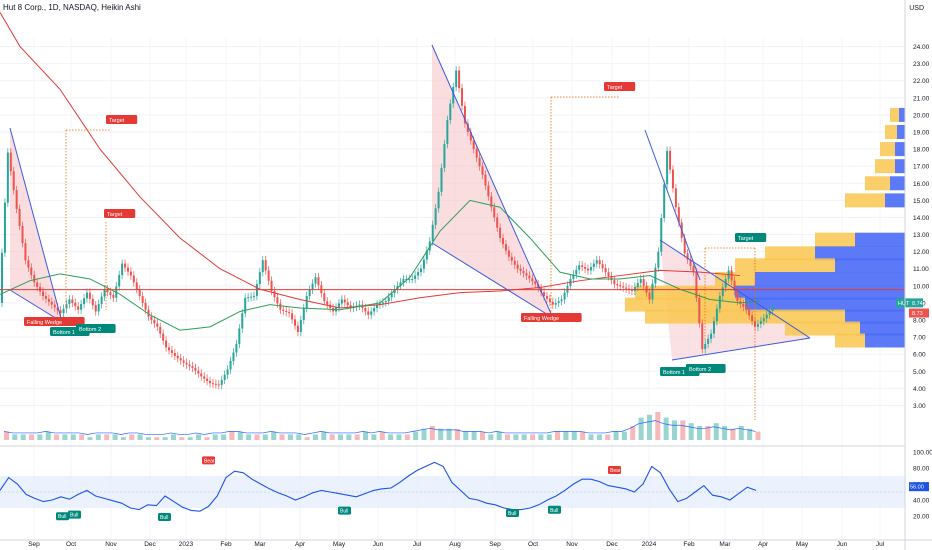 The height and width of the screenshot is (550, 932). I want to click on month-tick-label: 2023, so click(186, 544).